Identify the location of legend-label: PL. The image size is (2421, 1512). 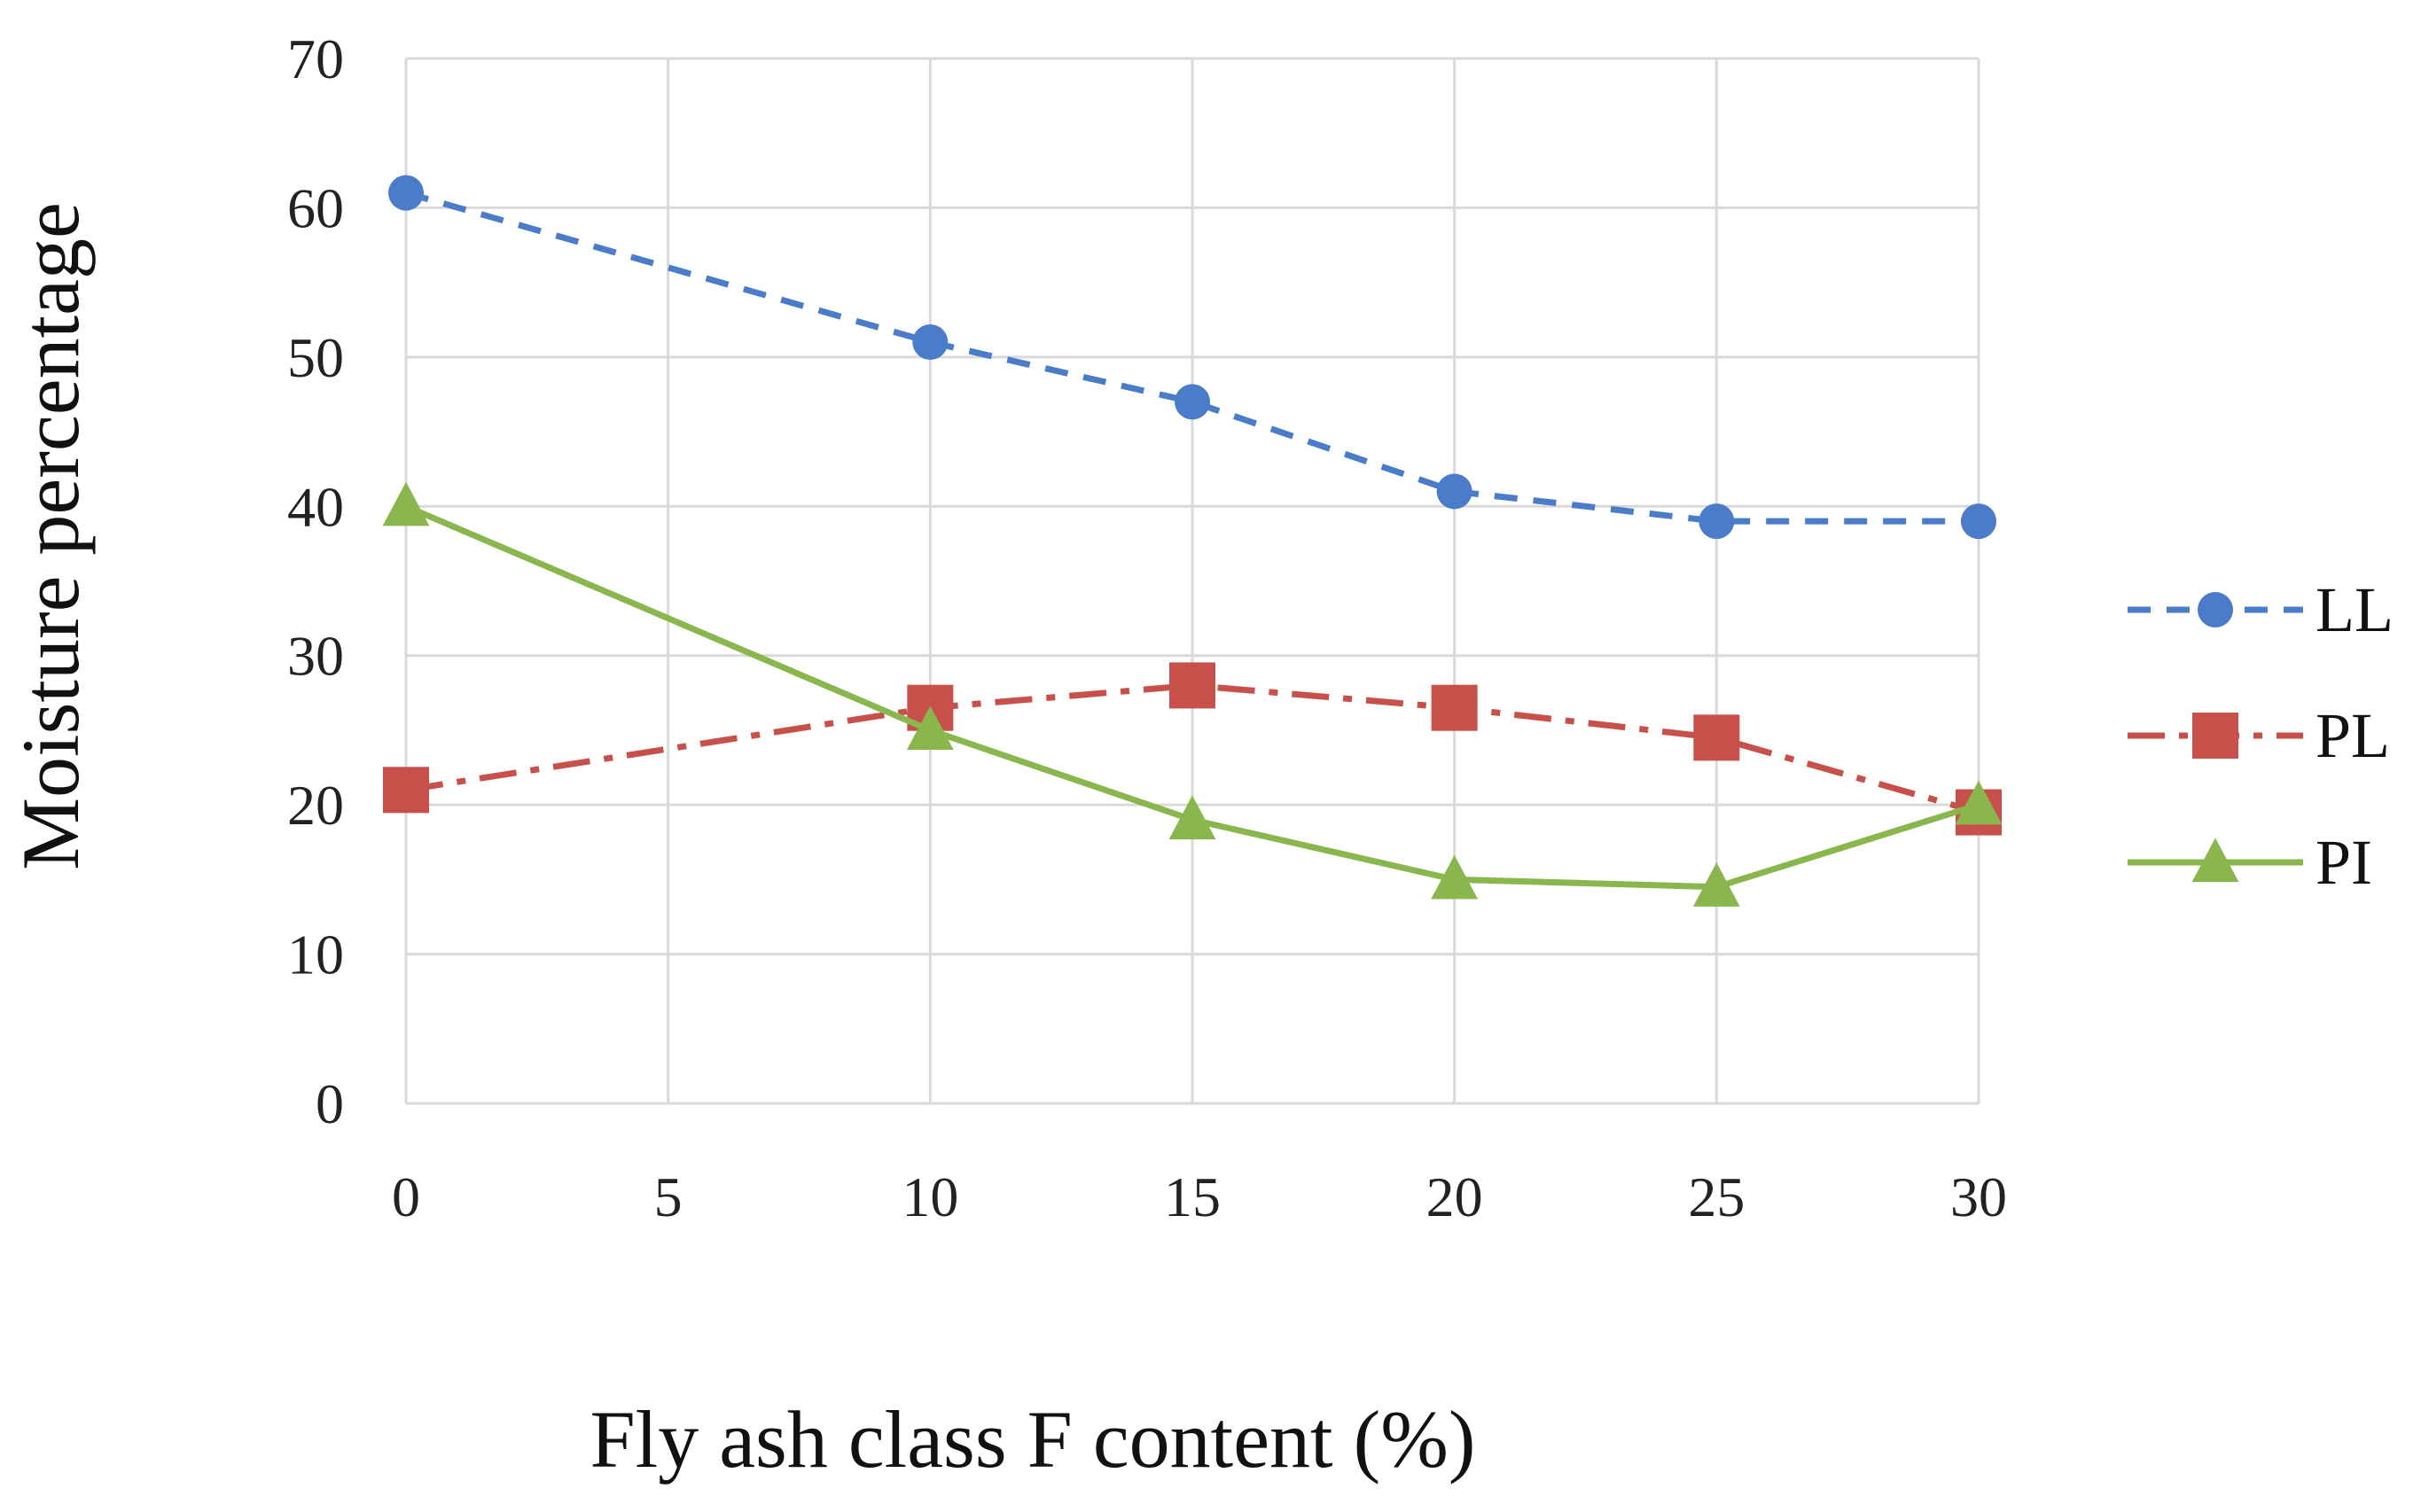
(2353, 736).